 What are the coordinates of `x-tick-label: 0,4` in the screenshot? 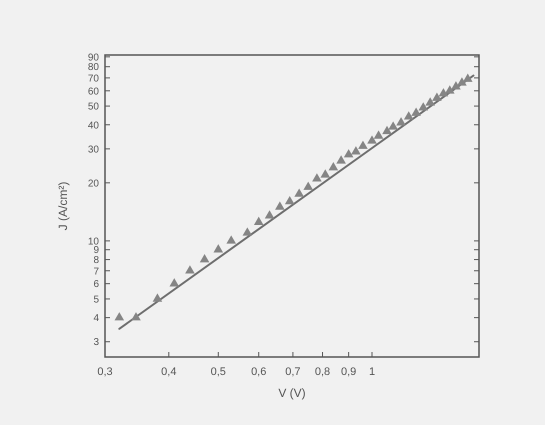 It's located at (168, 372).